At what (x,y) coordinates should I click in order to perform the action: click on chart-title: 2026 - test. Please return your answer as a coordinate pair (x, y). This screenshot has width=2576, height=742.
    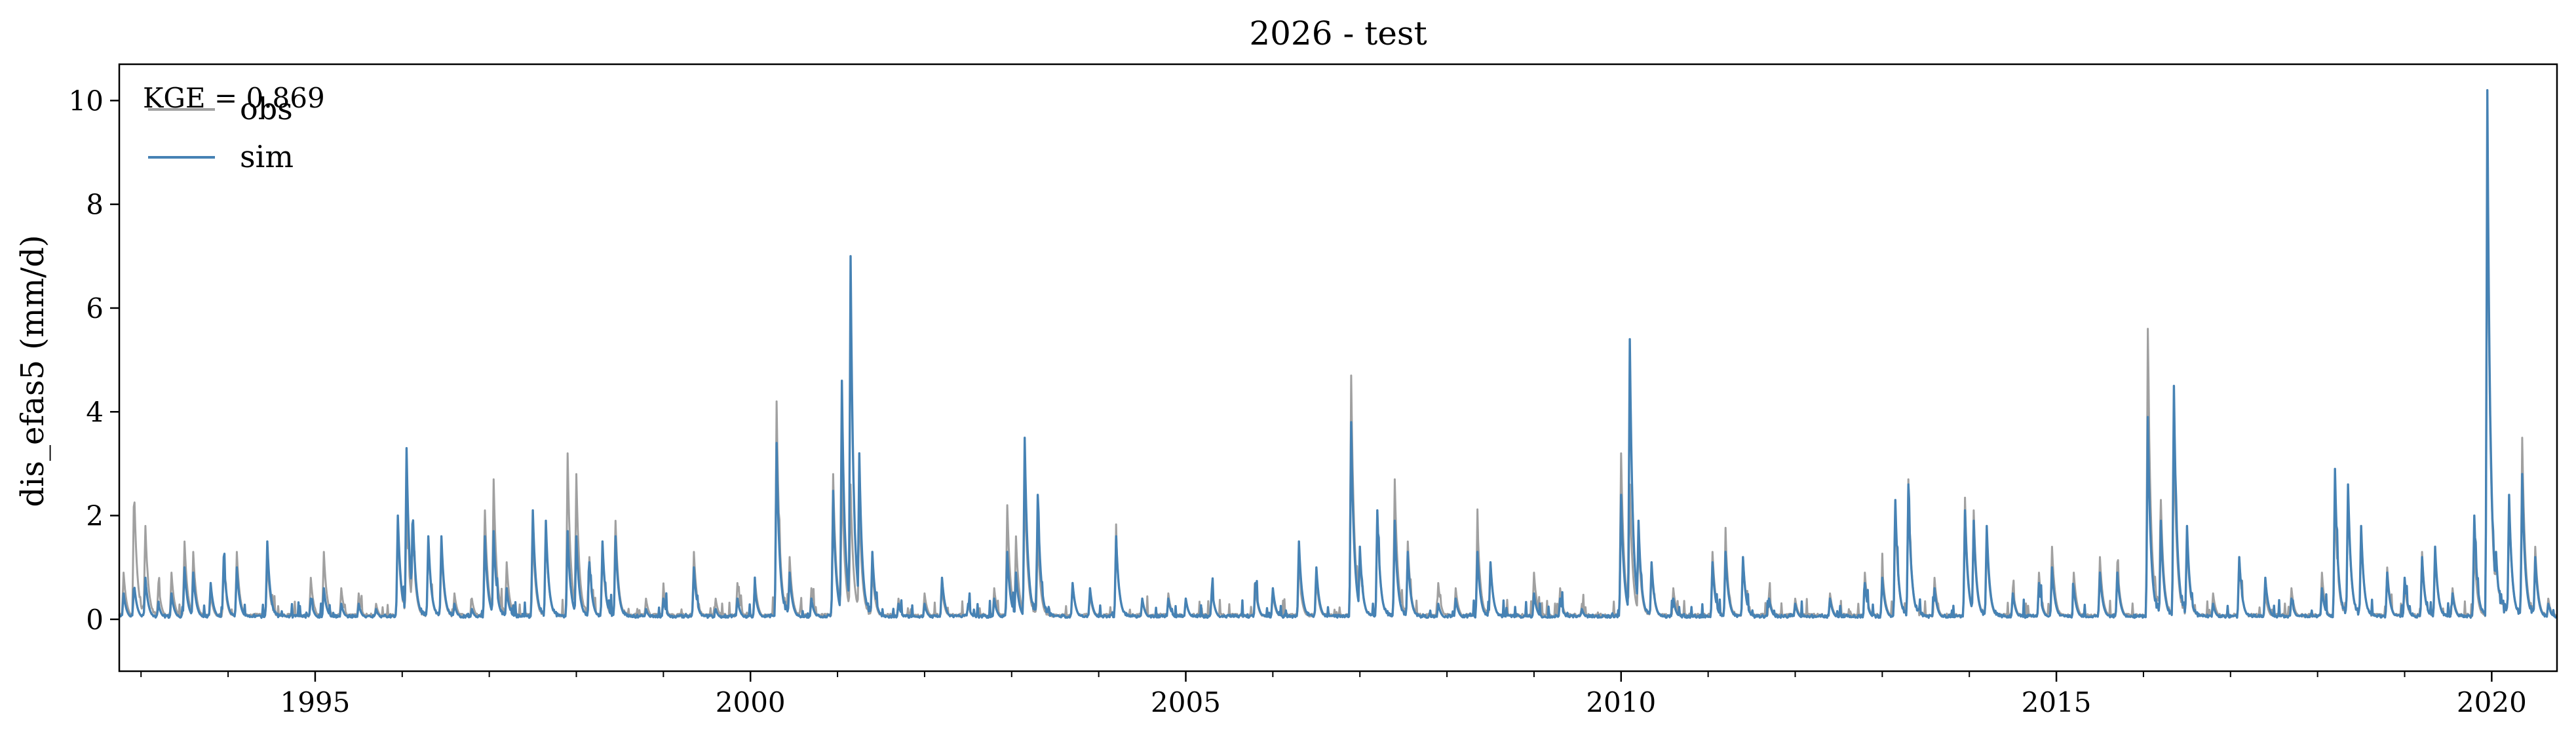
    Looking at the image, I should click on (1338, 33).